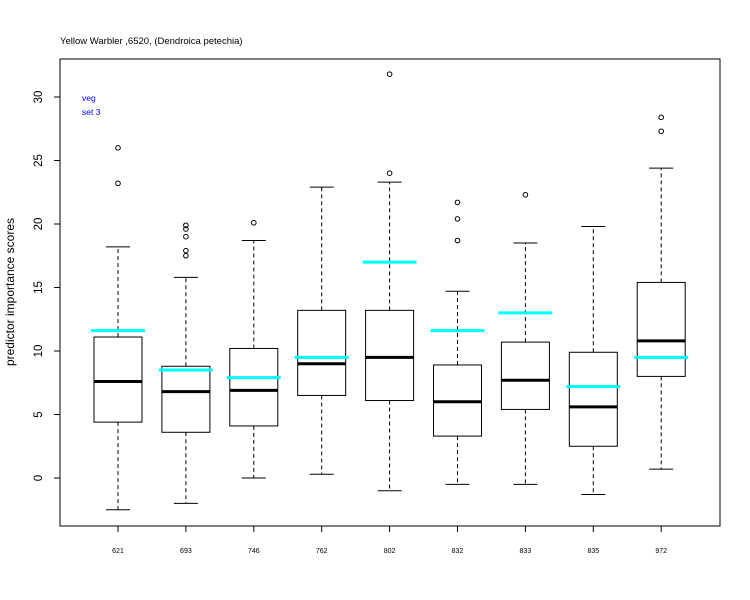  What do you see at coordinates (593, 551) in the screenshot?
I see `x-tick-label-835: 835` at bounding box center [593, 551].